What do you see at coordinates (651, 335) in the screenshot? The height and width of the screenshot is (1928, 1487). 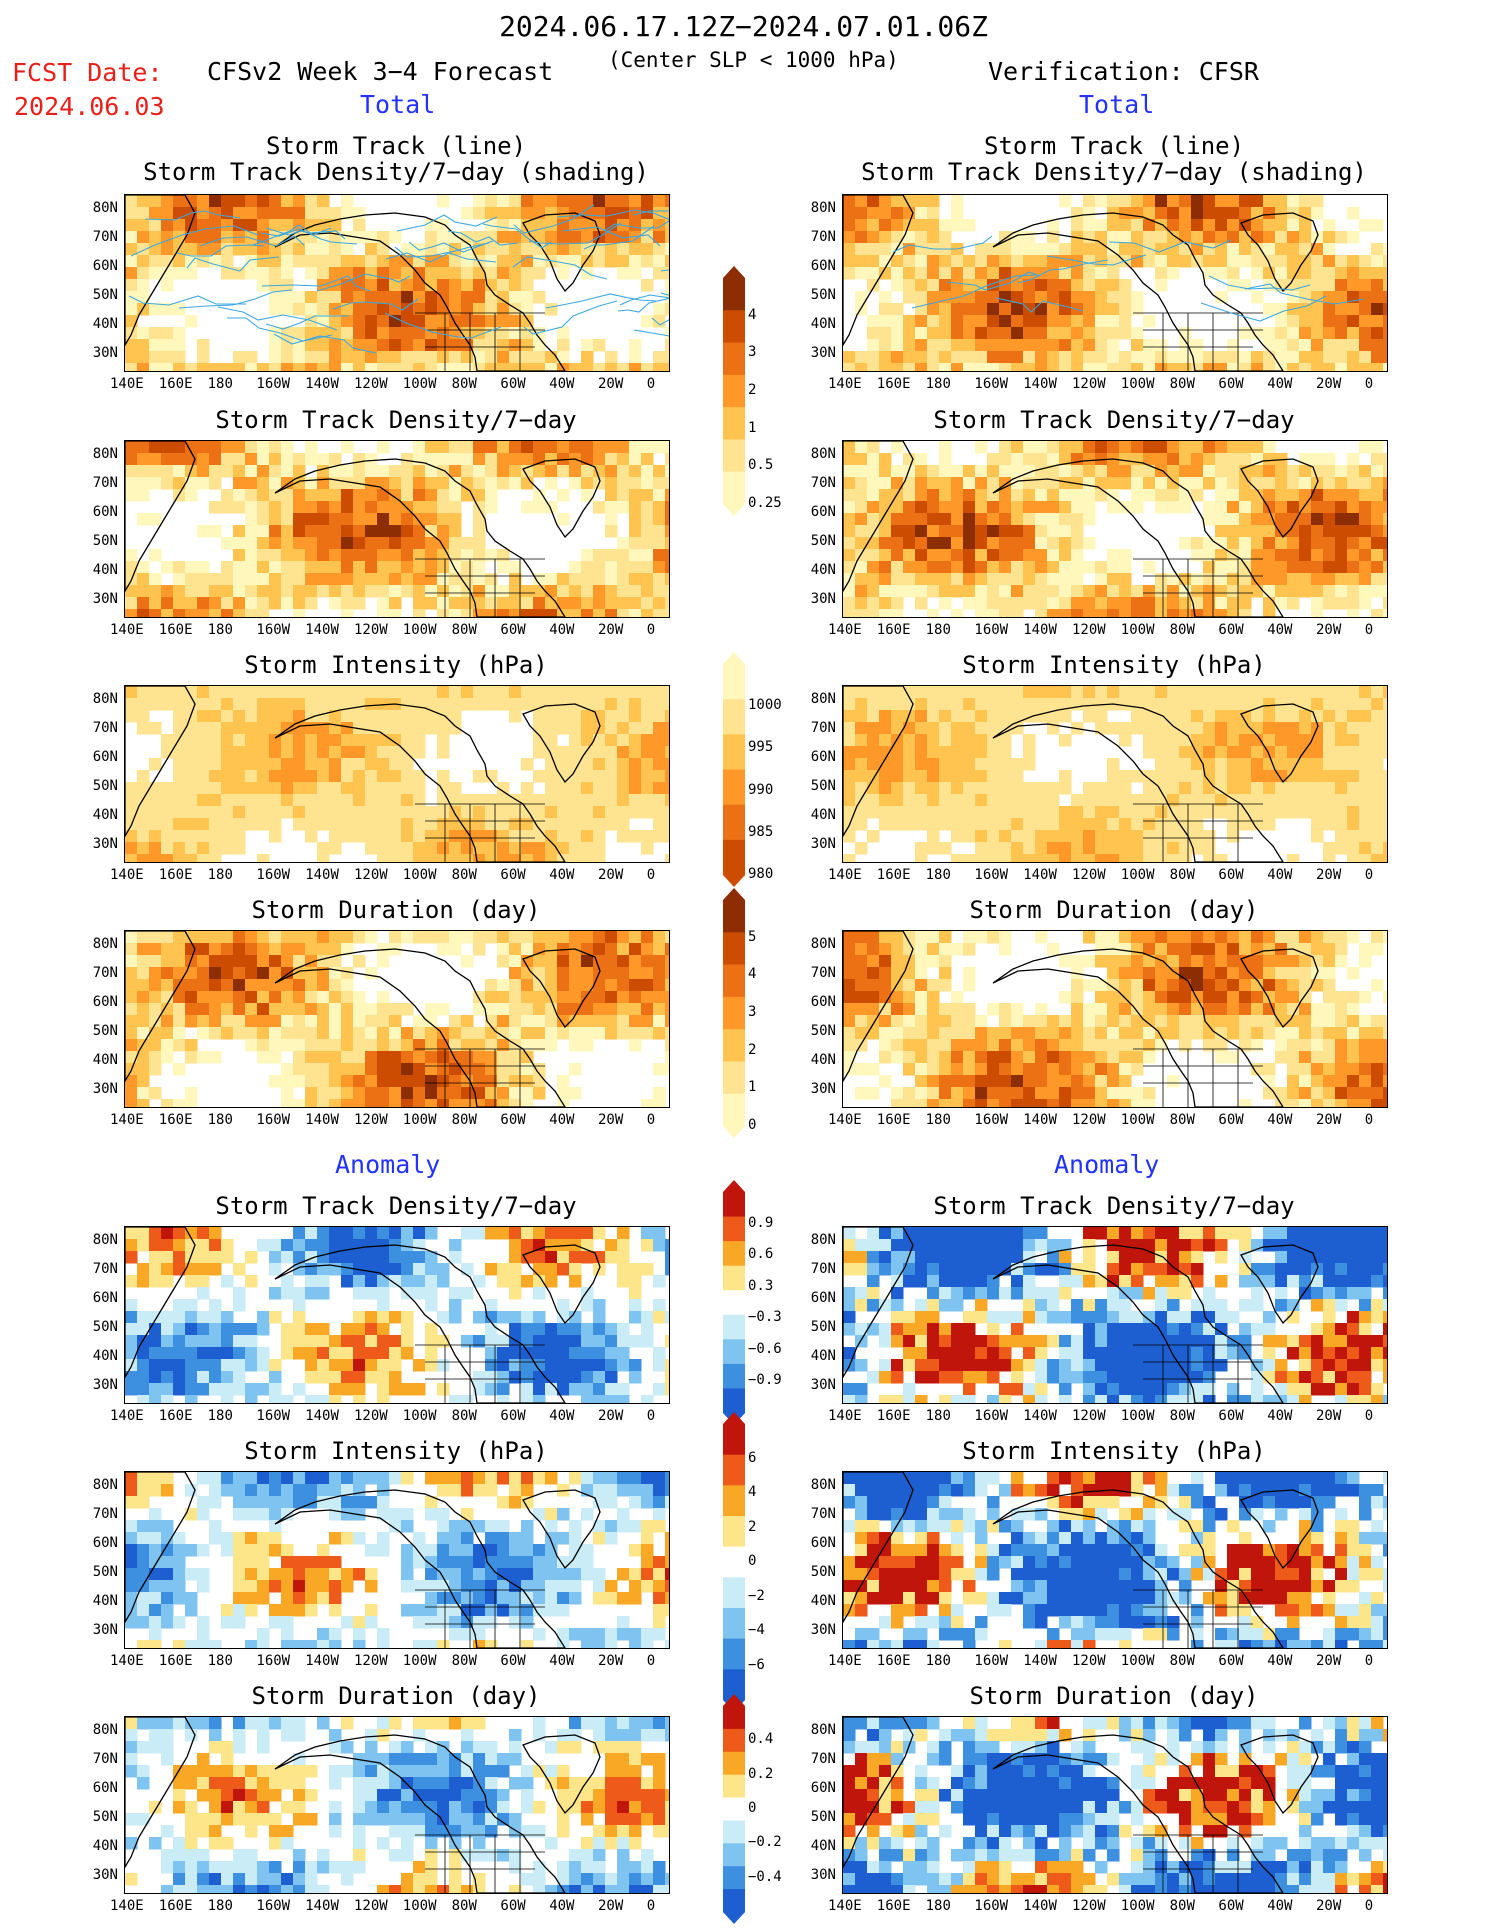 I see `storm-track-line` at bounding box center [651, 335].